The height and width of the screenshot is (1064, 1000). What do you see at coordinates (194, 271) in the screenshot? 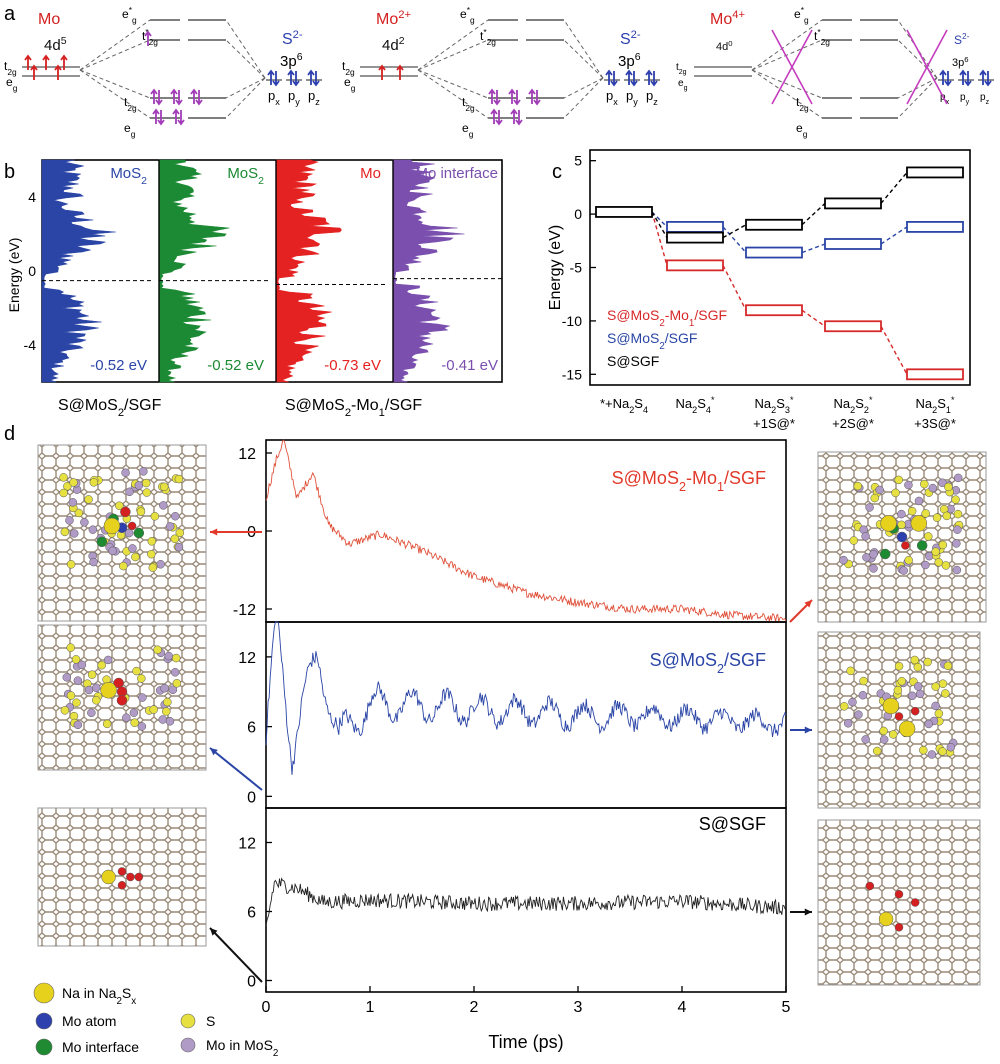
I see `dos-curve` at bounding box center [194, 271].